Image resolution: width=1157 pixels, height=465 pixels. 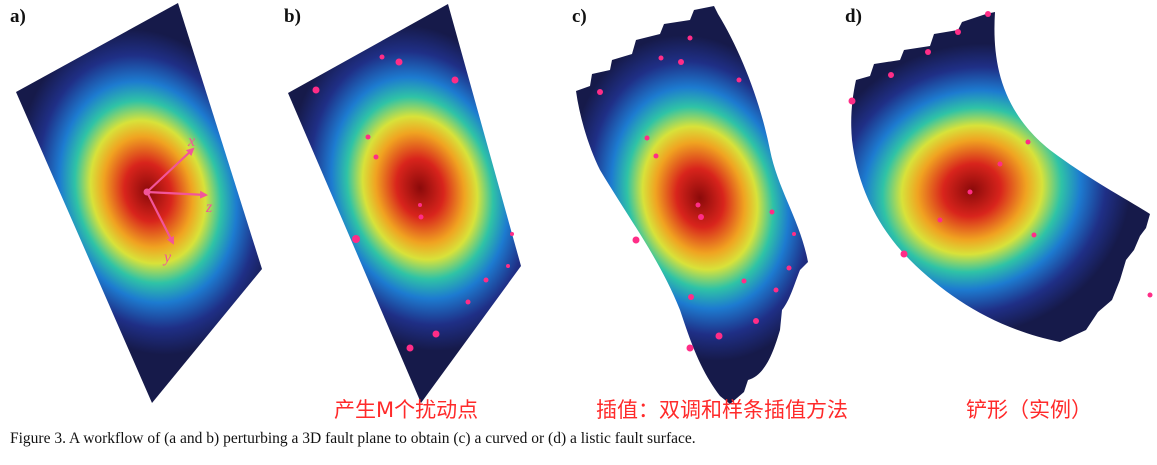 I want to click on panel-label-a: a), so click(x=18, y=16).